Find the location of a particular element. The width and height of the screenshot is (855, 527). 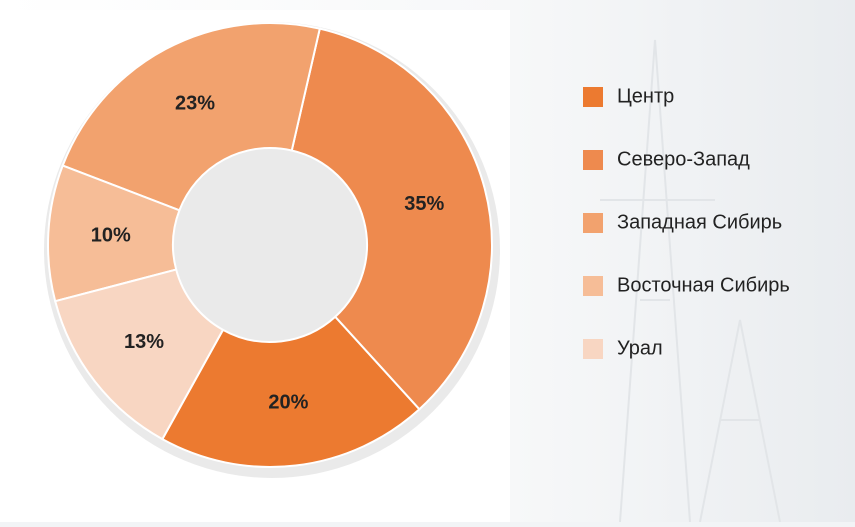

legend-label: Центр is located at coordinates (645, 96).